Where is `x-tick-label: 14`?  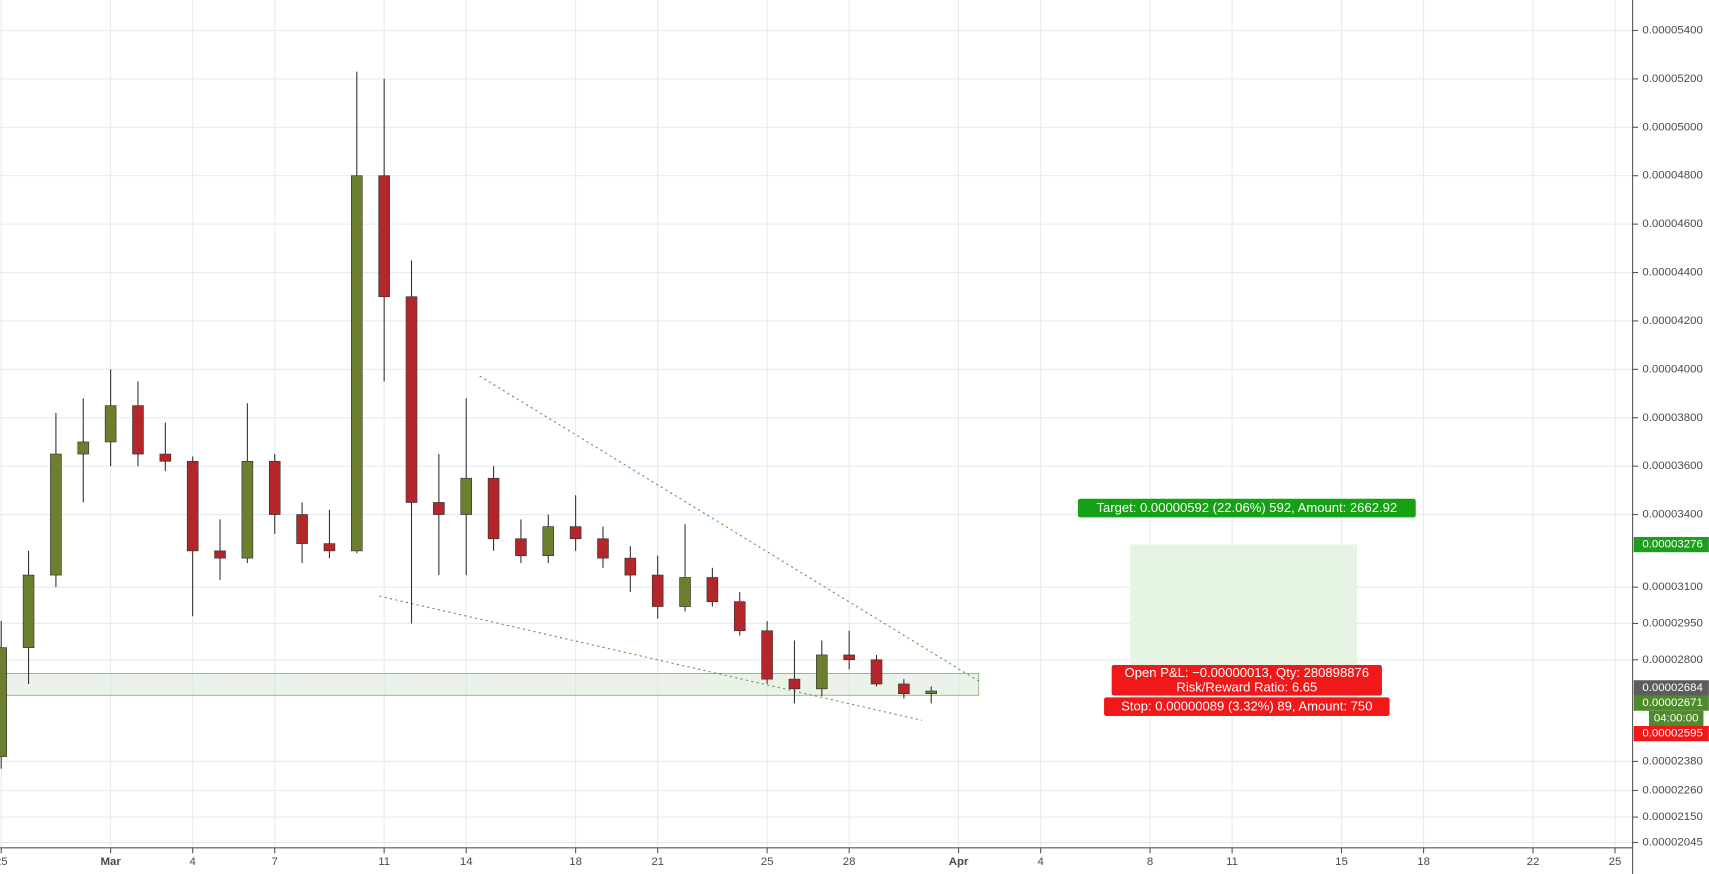
x-tick-label: 14 is located at coordinates (466, 862).